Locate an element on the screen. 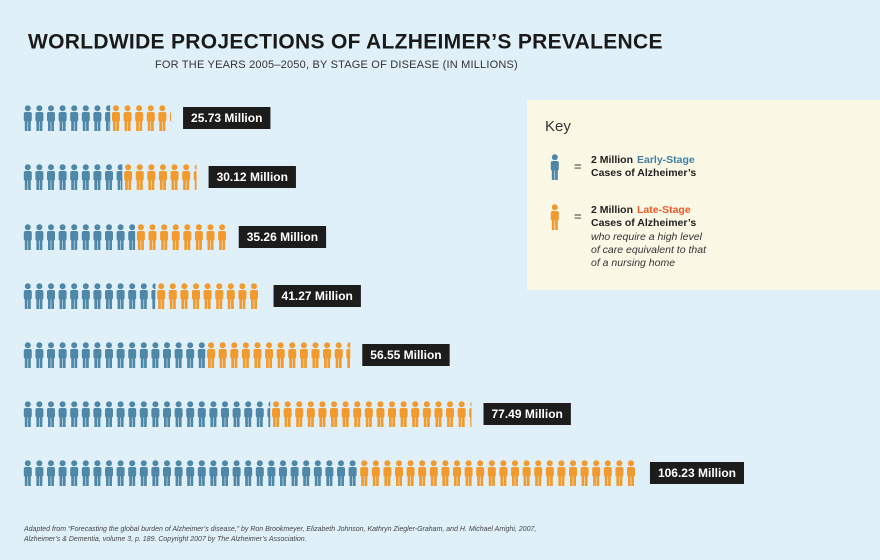 This screenshot has width=880, height=560. label-box is located at coordinates (282, 237).